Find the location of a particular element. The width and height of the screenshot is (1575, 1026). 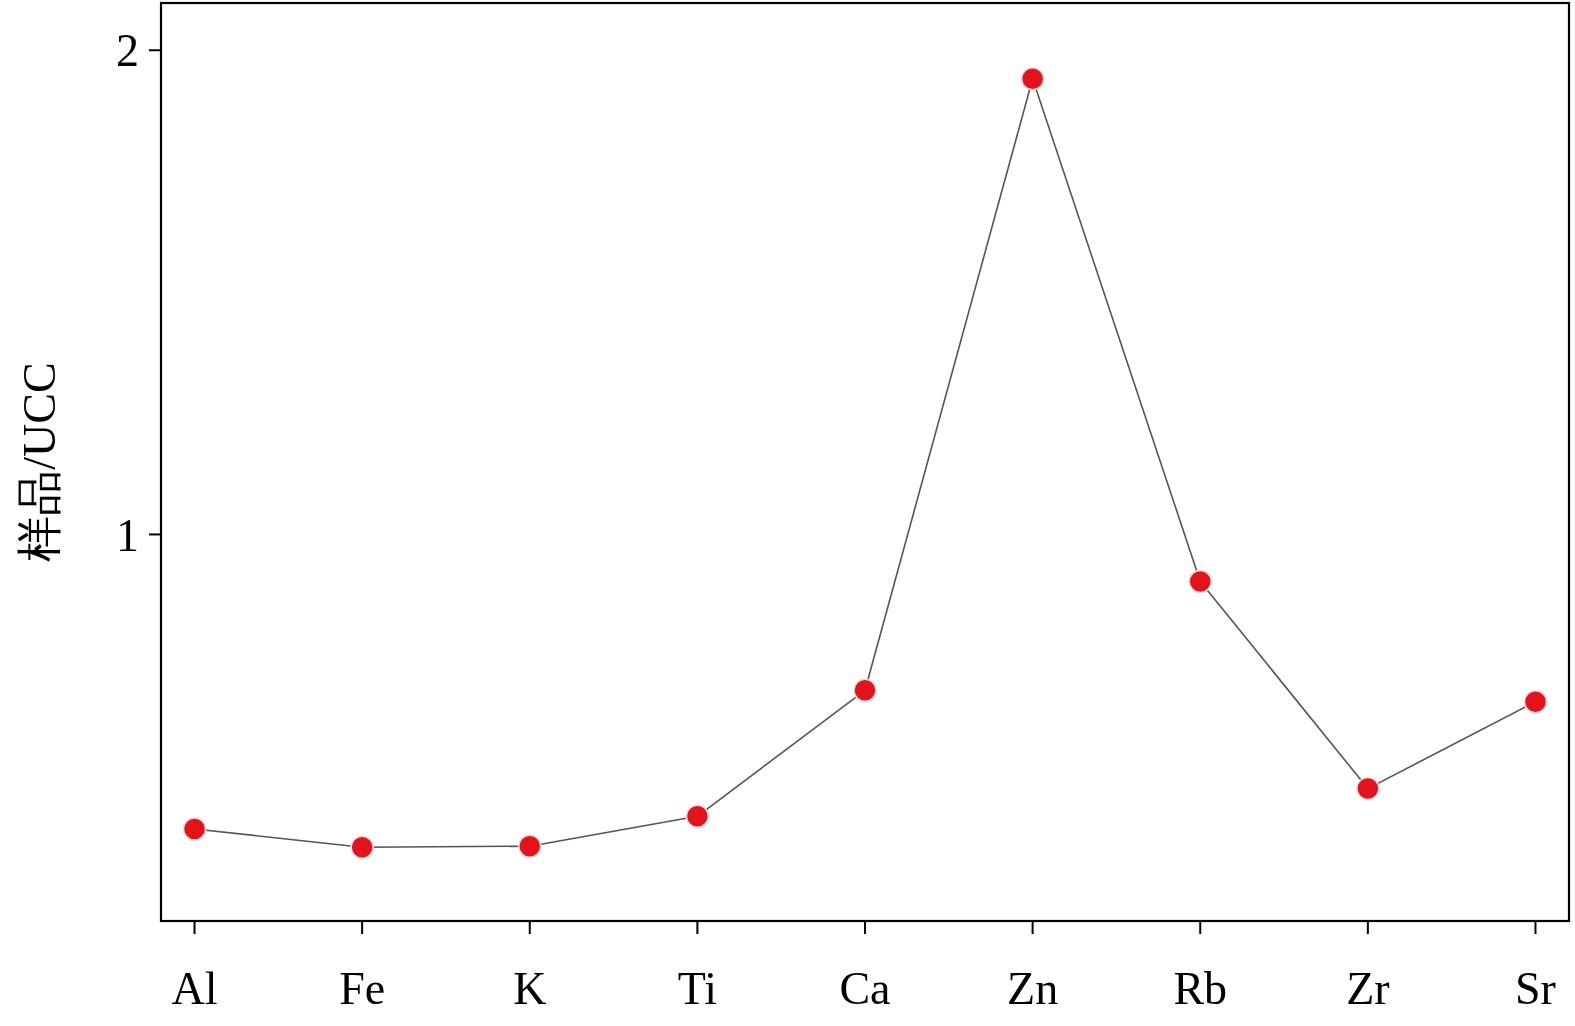

x-tick-label: Ca is located at coordinates (865, 988).